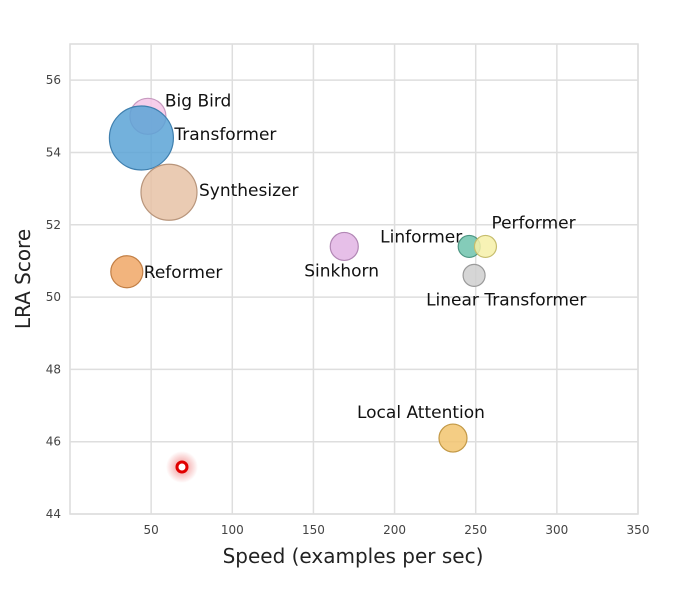 This screenshot has width=681, height=604. I want to click on x-tick-label: 50, so click(151, 530).